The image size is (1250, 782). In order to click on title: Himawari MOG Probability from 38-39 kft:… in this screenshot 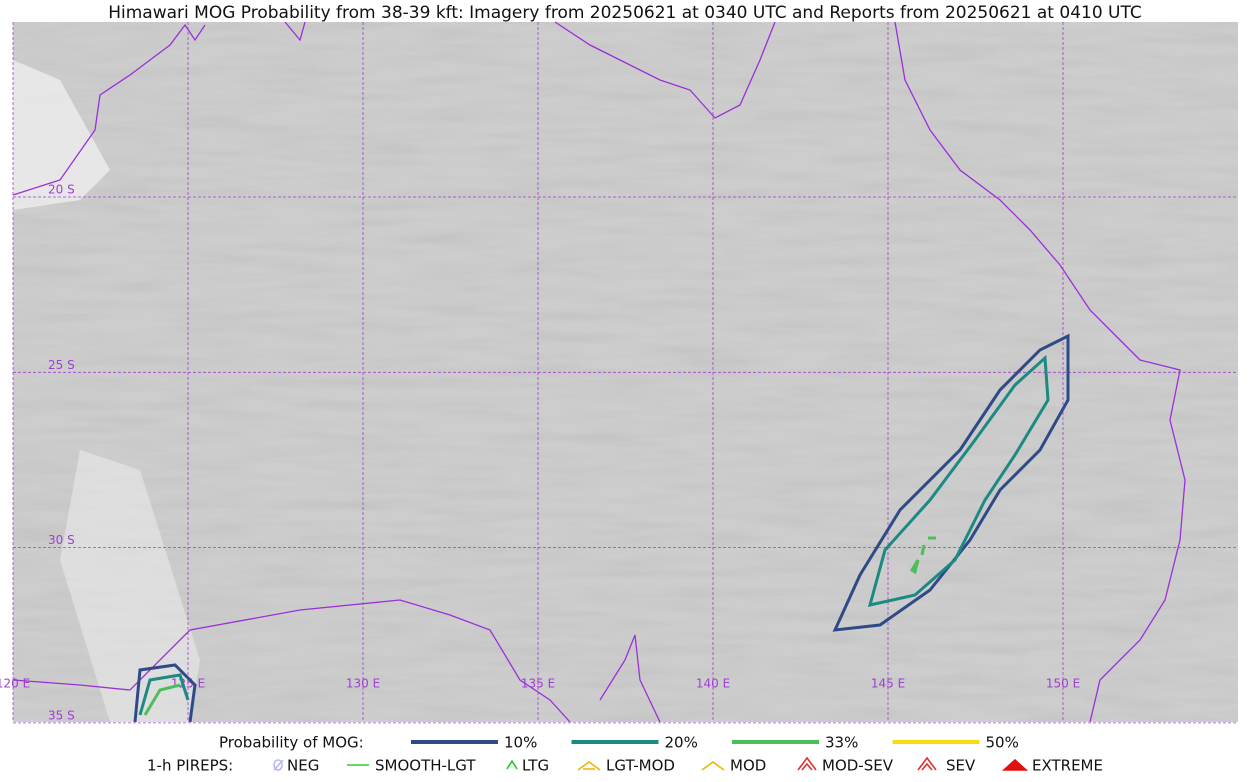, I will do `click(625, 13)`.